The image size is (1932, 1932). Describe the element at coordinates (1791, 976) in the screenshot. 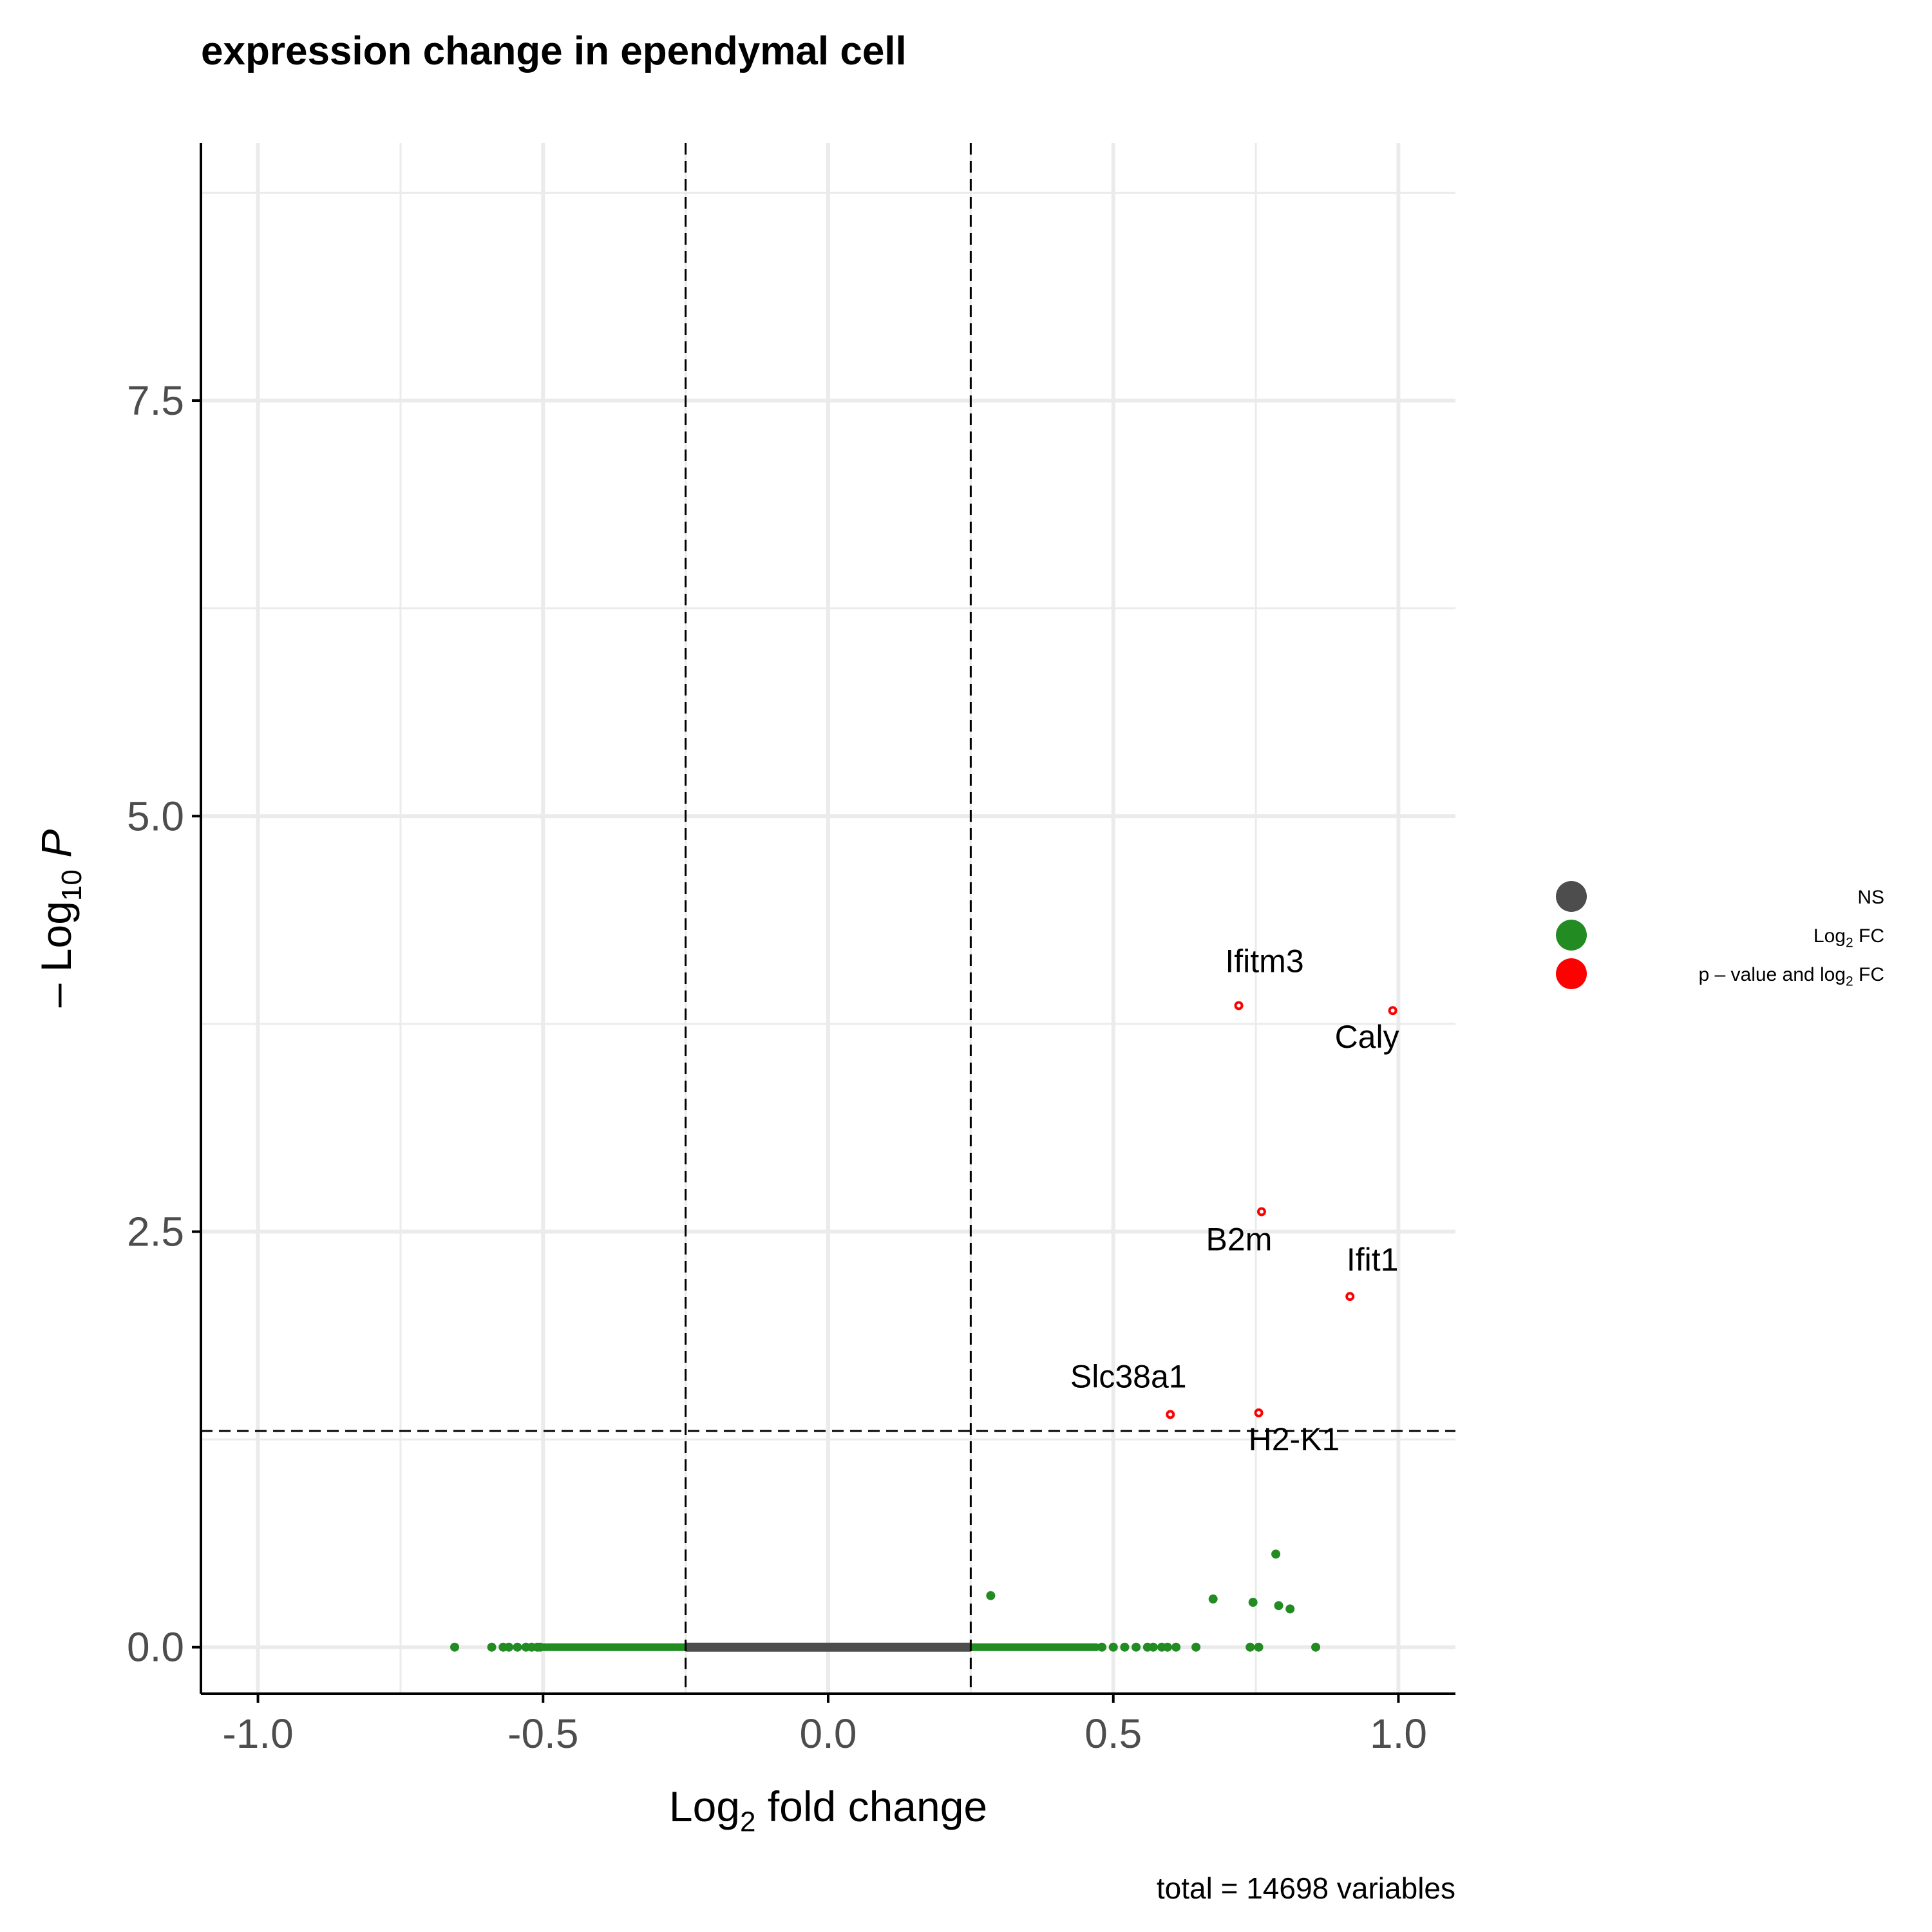

I see `legend-label: p – value and log2 FC` at that location.